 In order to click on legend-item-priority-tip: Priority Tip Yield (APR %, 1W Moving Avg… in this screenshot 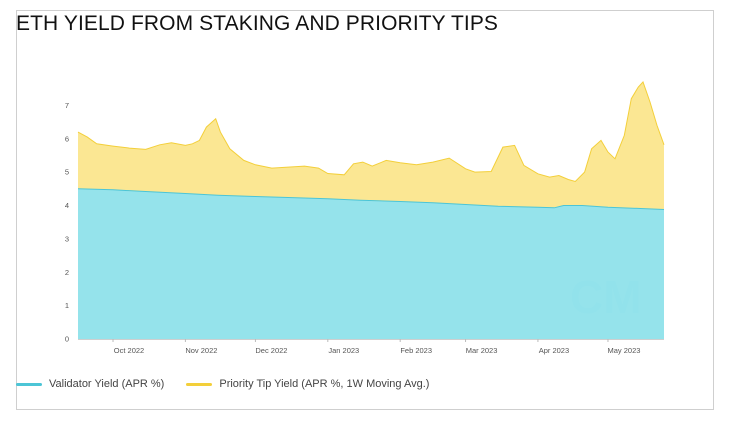, I will do `click(307, 384)`.